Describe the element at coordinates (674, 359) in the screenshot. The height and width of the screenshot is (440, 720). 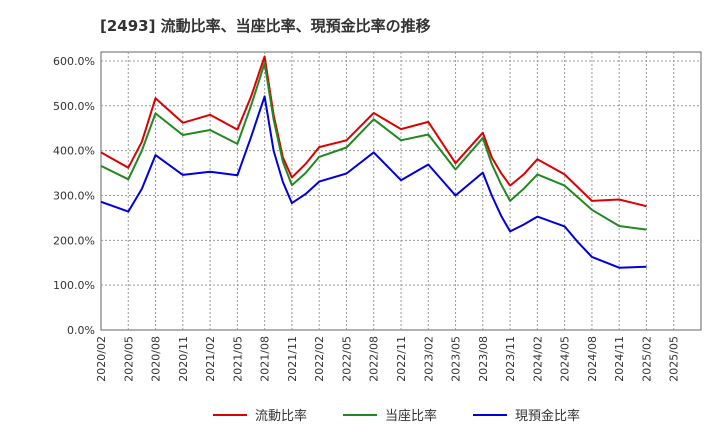
I see `x-tick-label: 2025/05` at that location.